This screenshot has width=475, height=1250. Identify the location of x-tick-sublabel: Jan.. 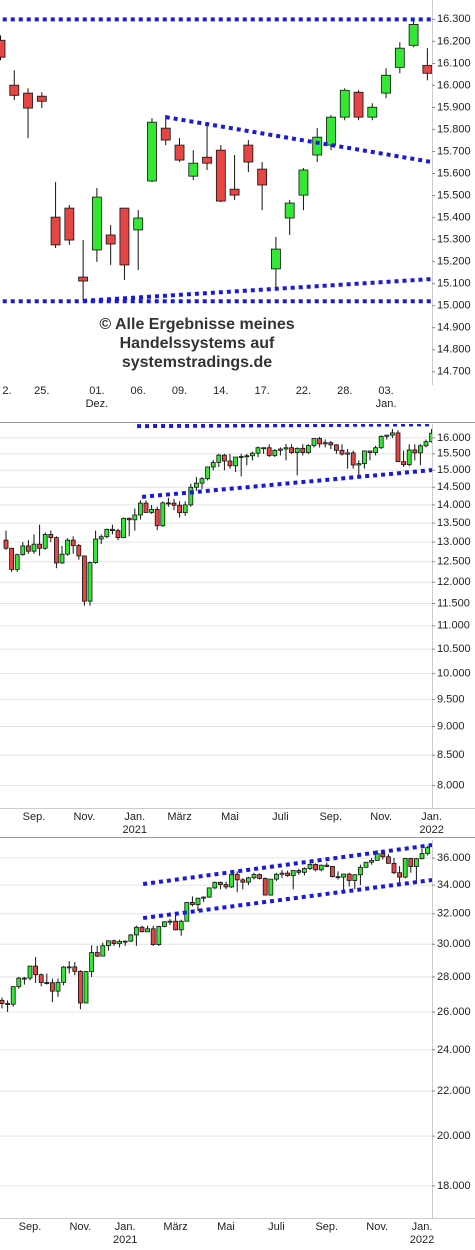
(386, 404).